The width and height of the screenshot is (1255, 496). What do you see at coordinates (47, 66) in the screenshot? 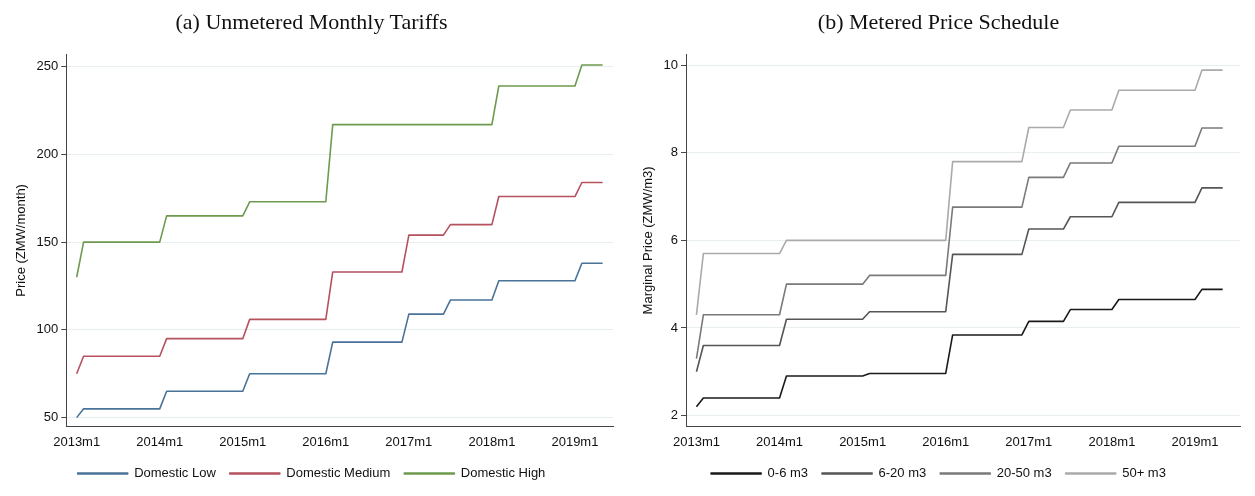
I see `y-tick-label: 250` at bounding box center [47, 66].